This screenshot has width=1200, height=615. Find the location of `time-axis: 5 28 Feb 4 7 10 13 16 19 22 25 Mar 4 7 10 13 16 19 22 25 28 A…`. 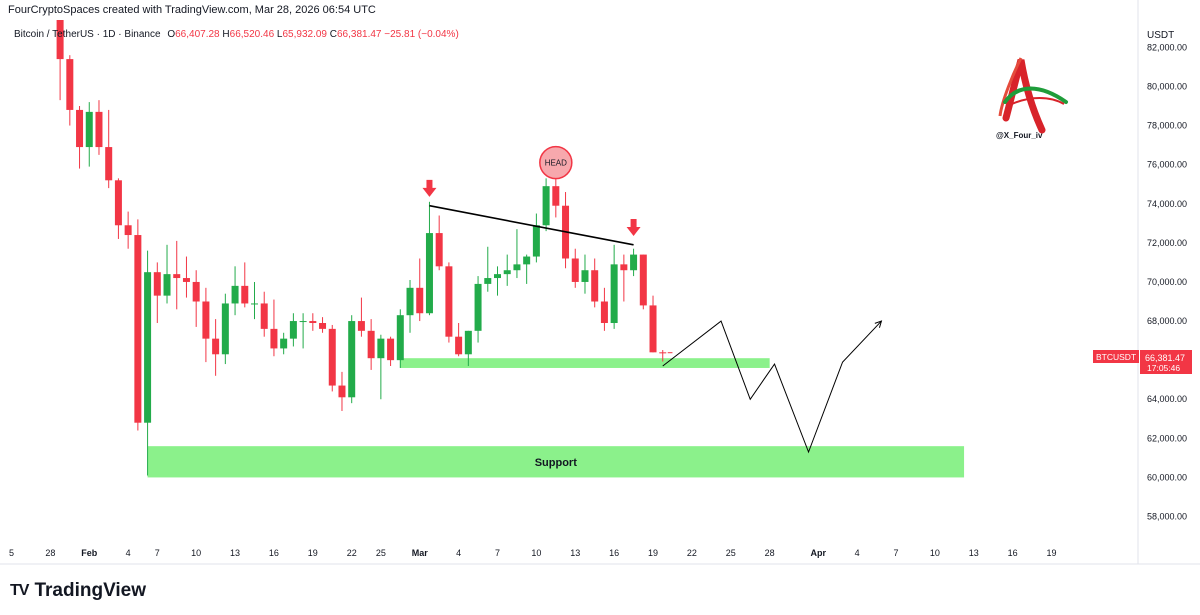

time-axis: 5 28 Feb 4 7 10 13 16 19 22 25 Mar 4 7 10 13 16 19 22 25 28 A… is located at coordinates (600, 556).